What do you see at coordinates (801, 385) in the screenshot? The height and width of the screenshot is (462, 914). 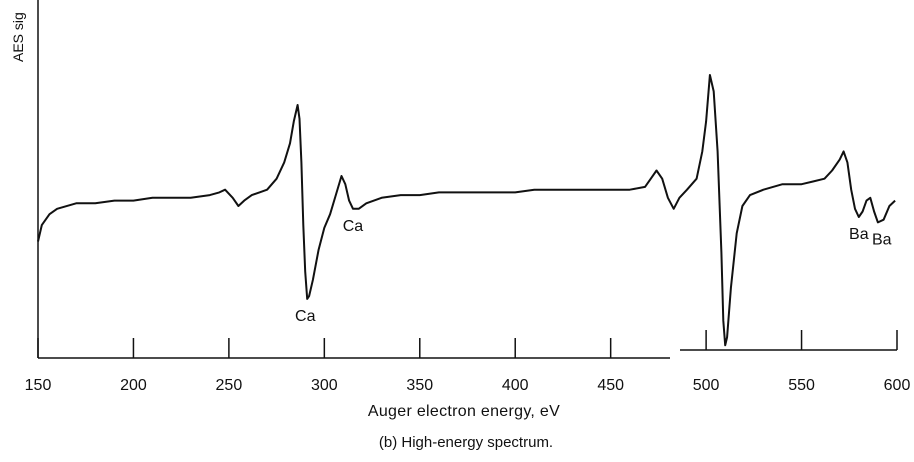 I see `x-tick-label: 550` at bounding box center [801, 385].